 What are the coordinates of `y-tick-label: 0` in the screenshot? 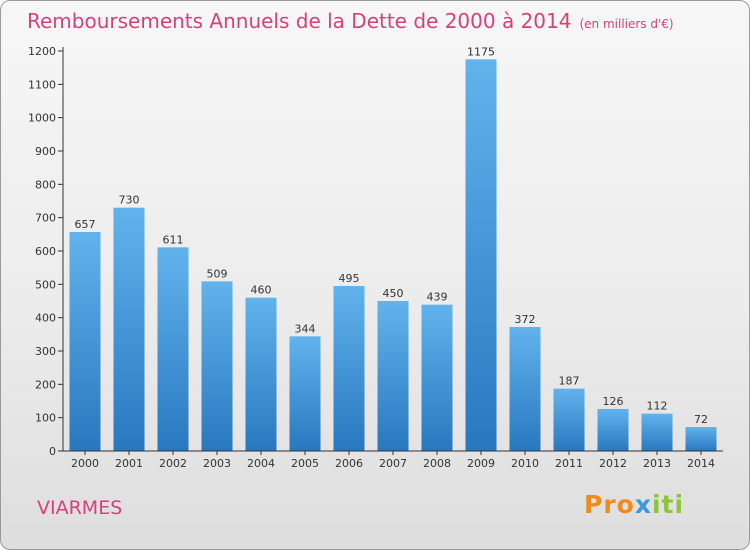 It's located at (52, 451).